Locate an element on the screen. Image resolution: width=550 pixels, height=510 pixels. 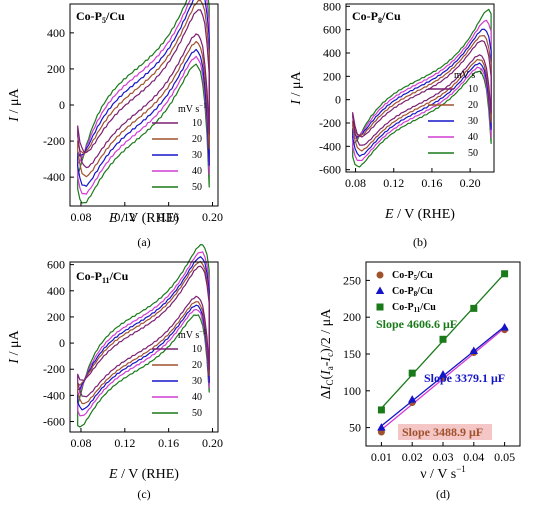
legend-sub: 5 is located at coordinates (416, 278).